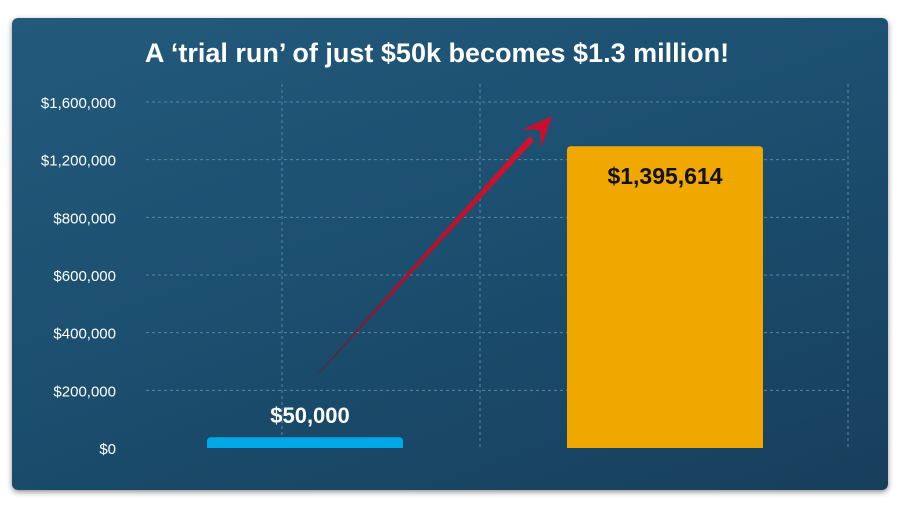 Image resolution: width=900 pixels, height=507 pixels. I want to click on growth-arrow, so click(434, 246).